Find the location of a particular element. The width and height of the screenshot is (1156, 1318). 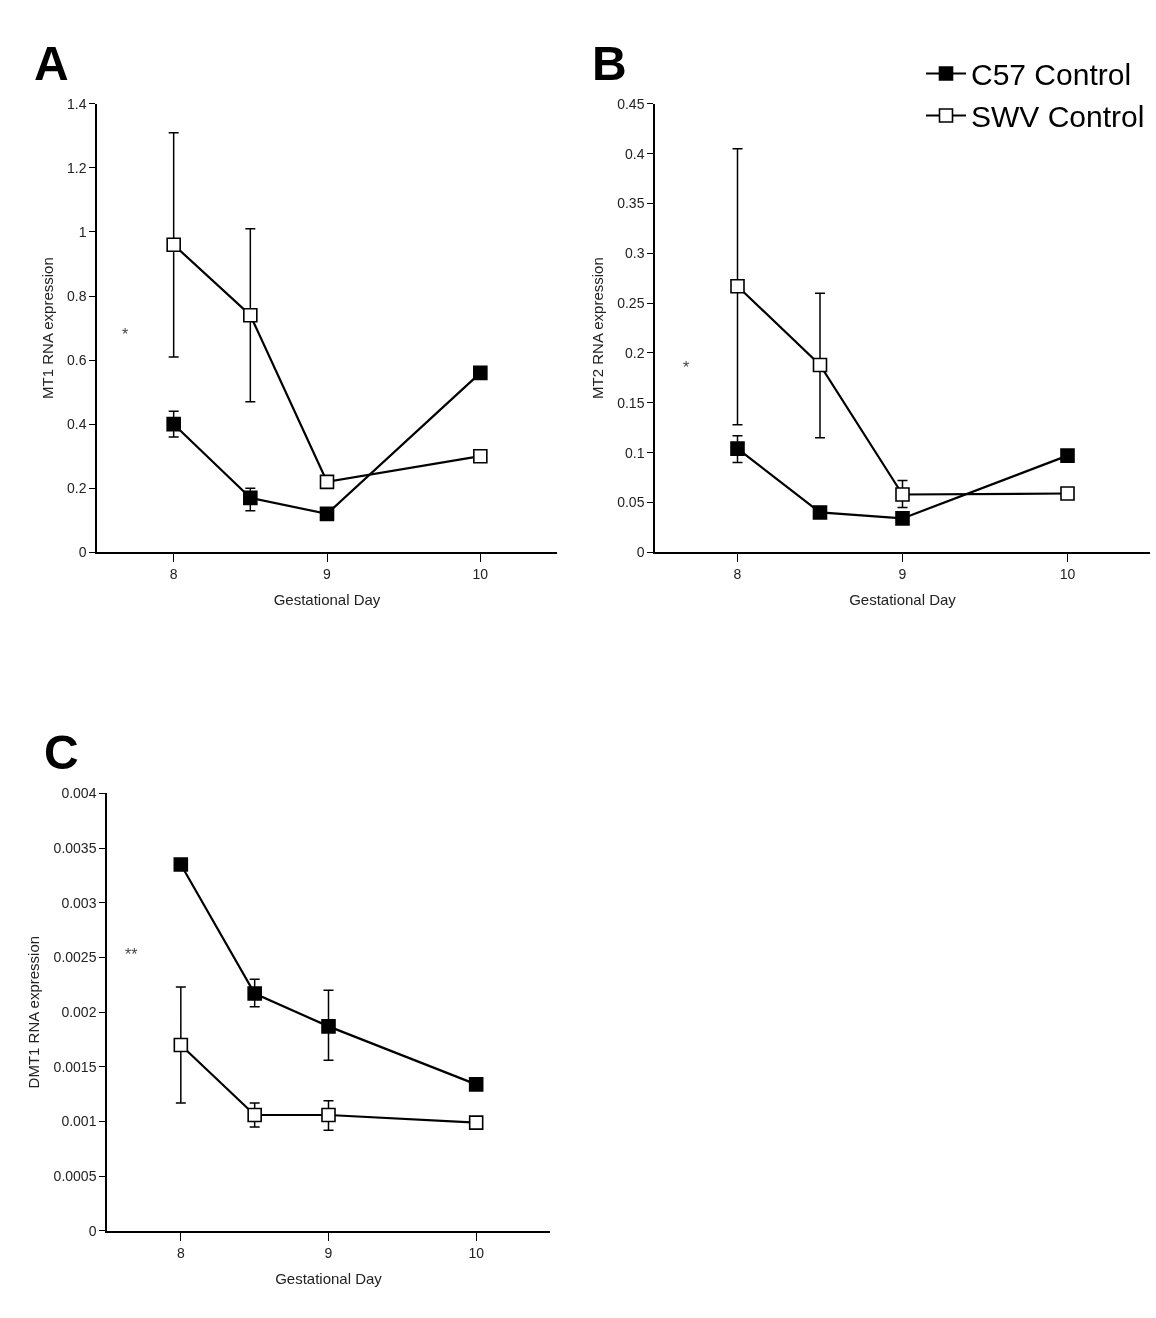

y-tick-label: 1.2 is located at coordinates (76, 167).